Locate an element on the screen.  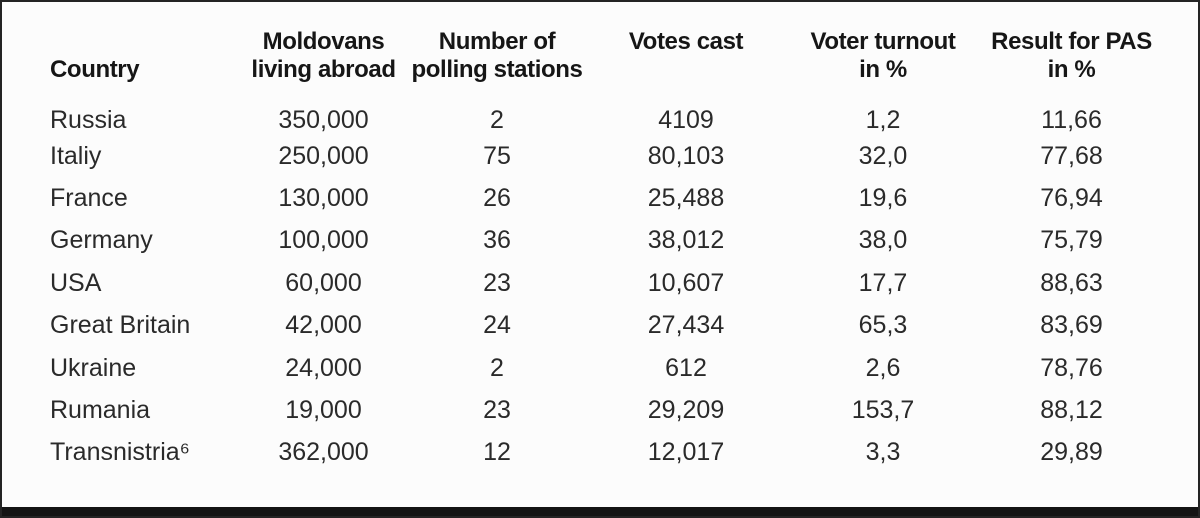
country-cell: Transnistria⁶ is located at coordinates (120, 452).